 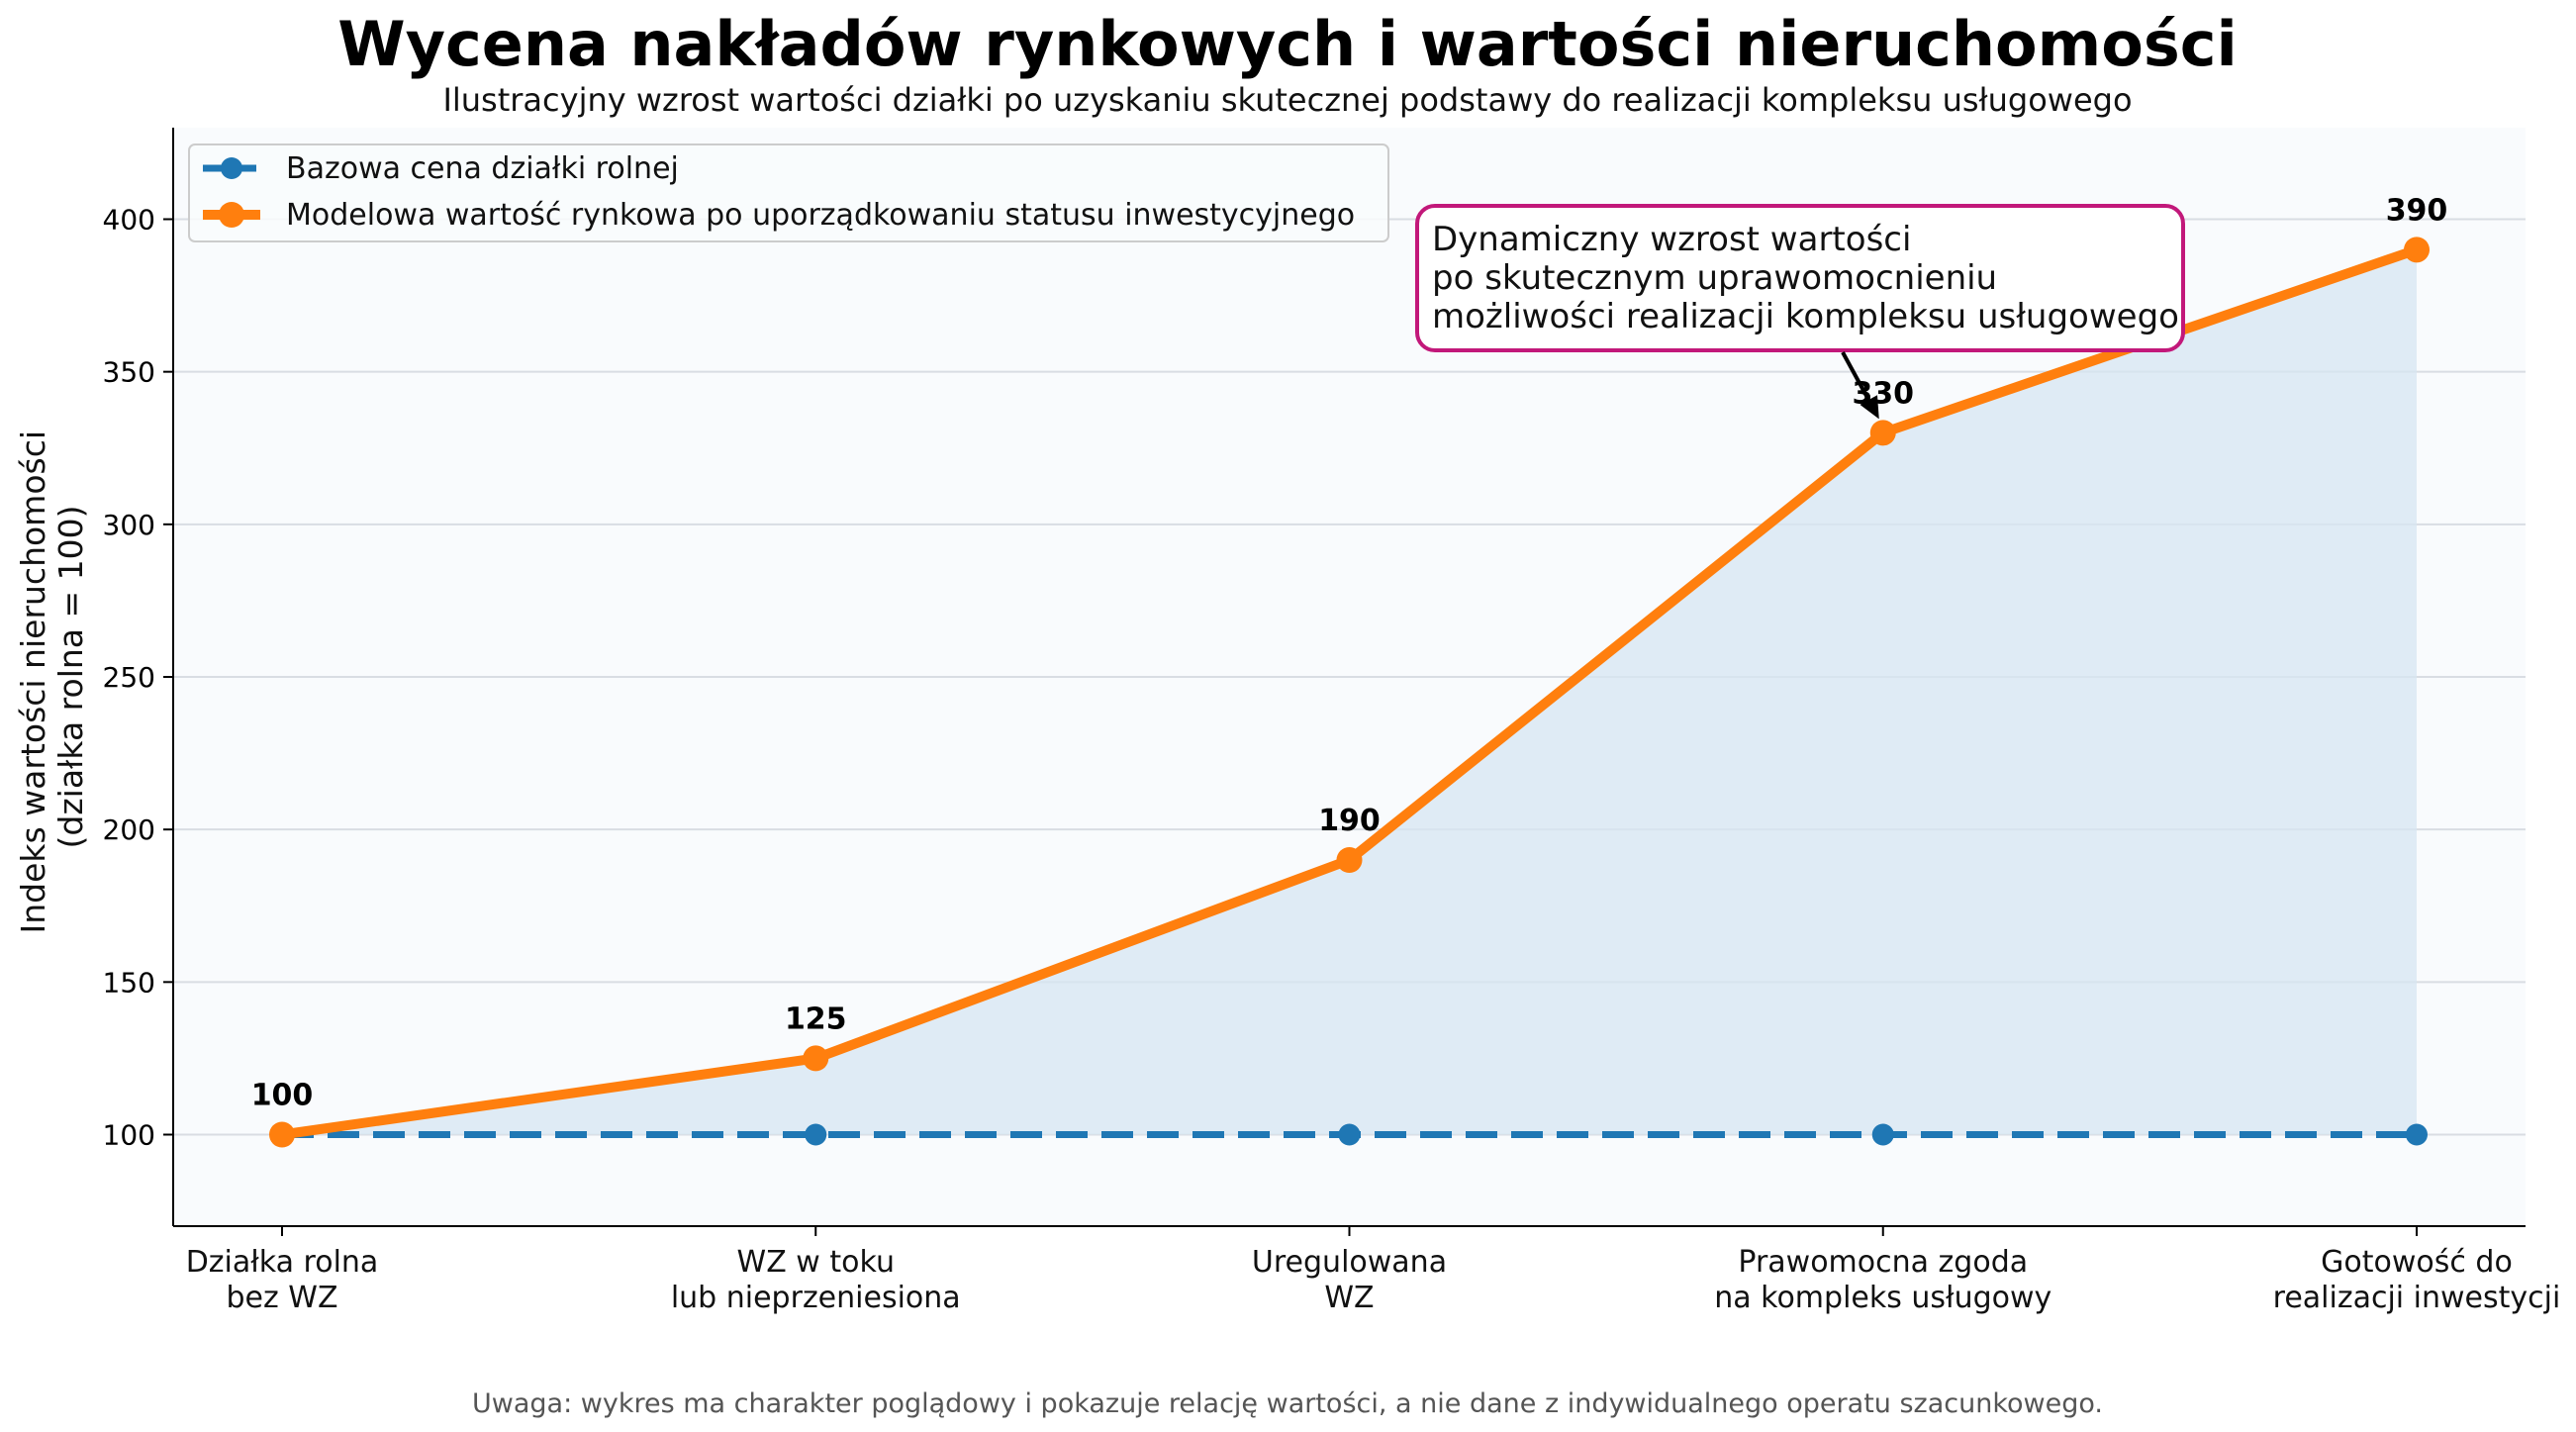 What do you see at coordinates (129, 372) in the screenshot?
I see `y-tick-label-350: 350` at bounding box center [129, 372].